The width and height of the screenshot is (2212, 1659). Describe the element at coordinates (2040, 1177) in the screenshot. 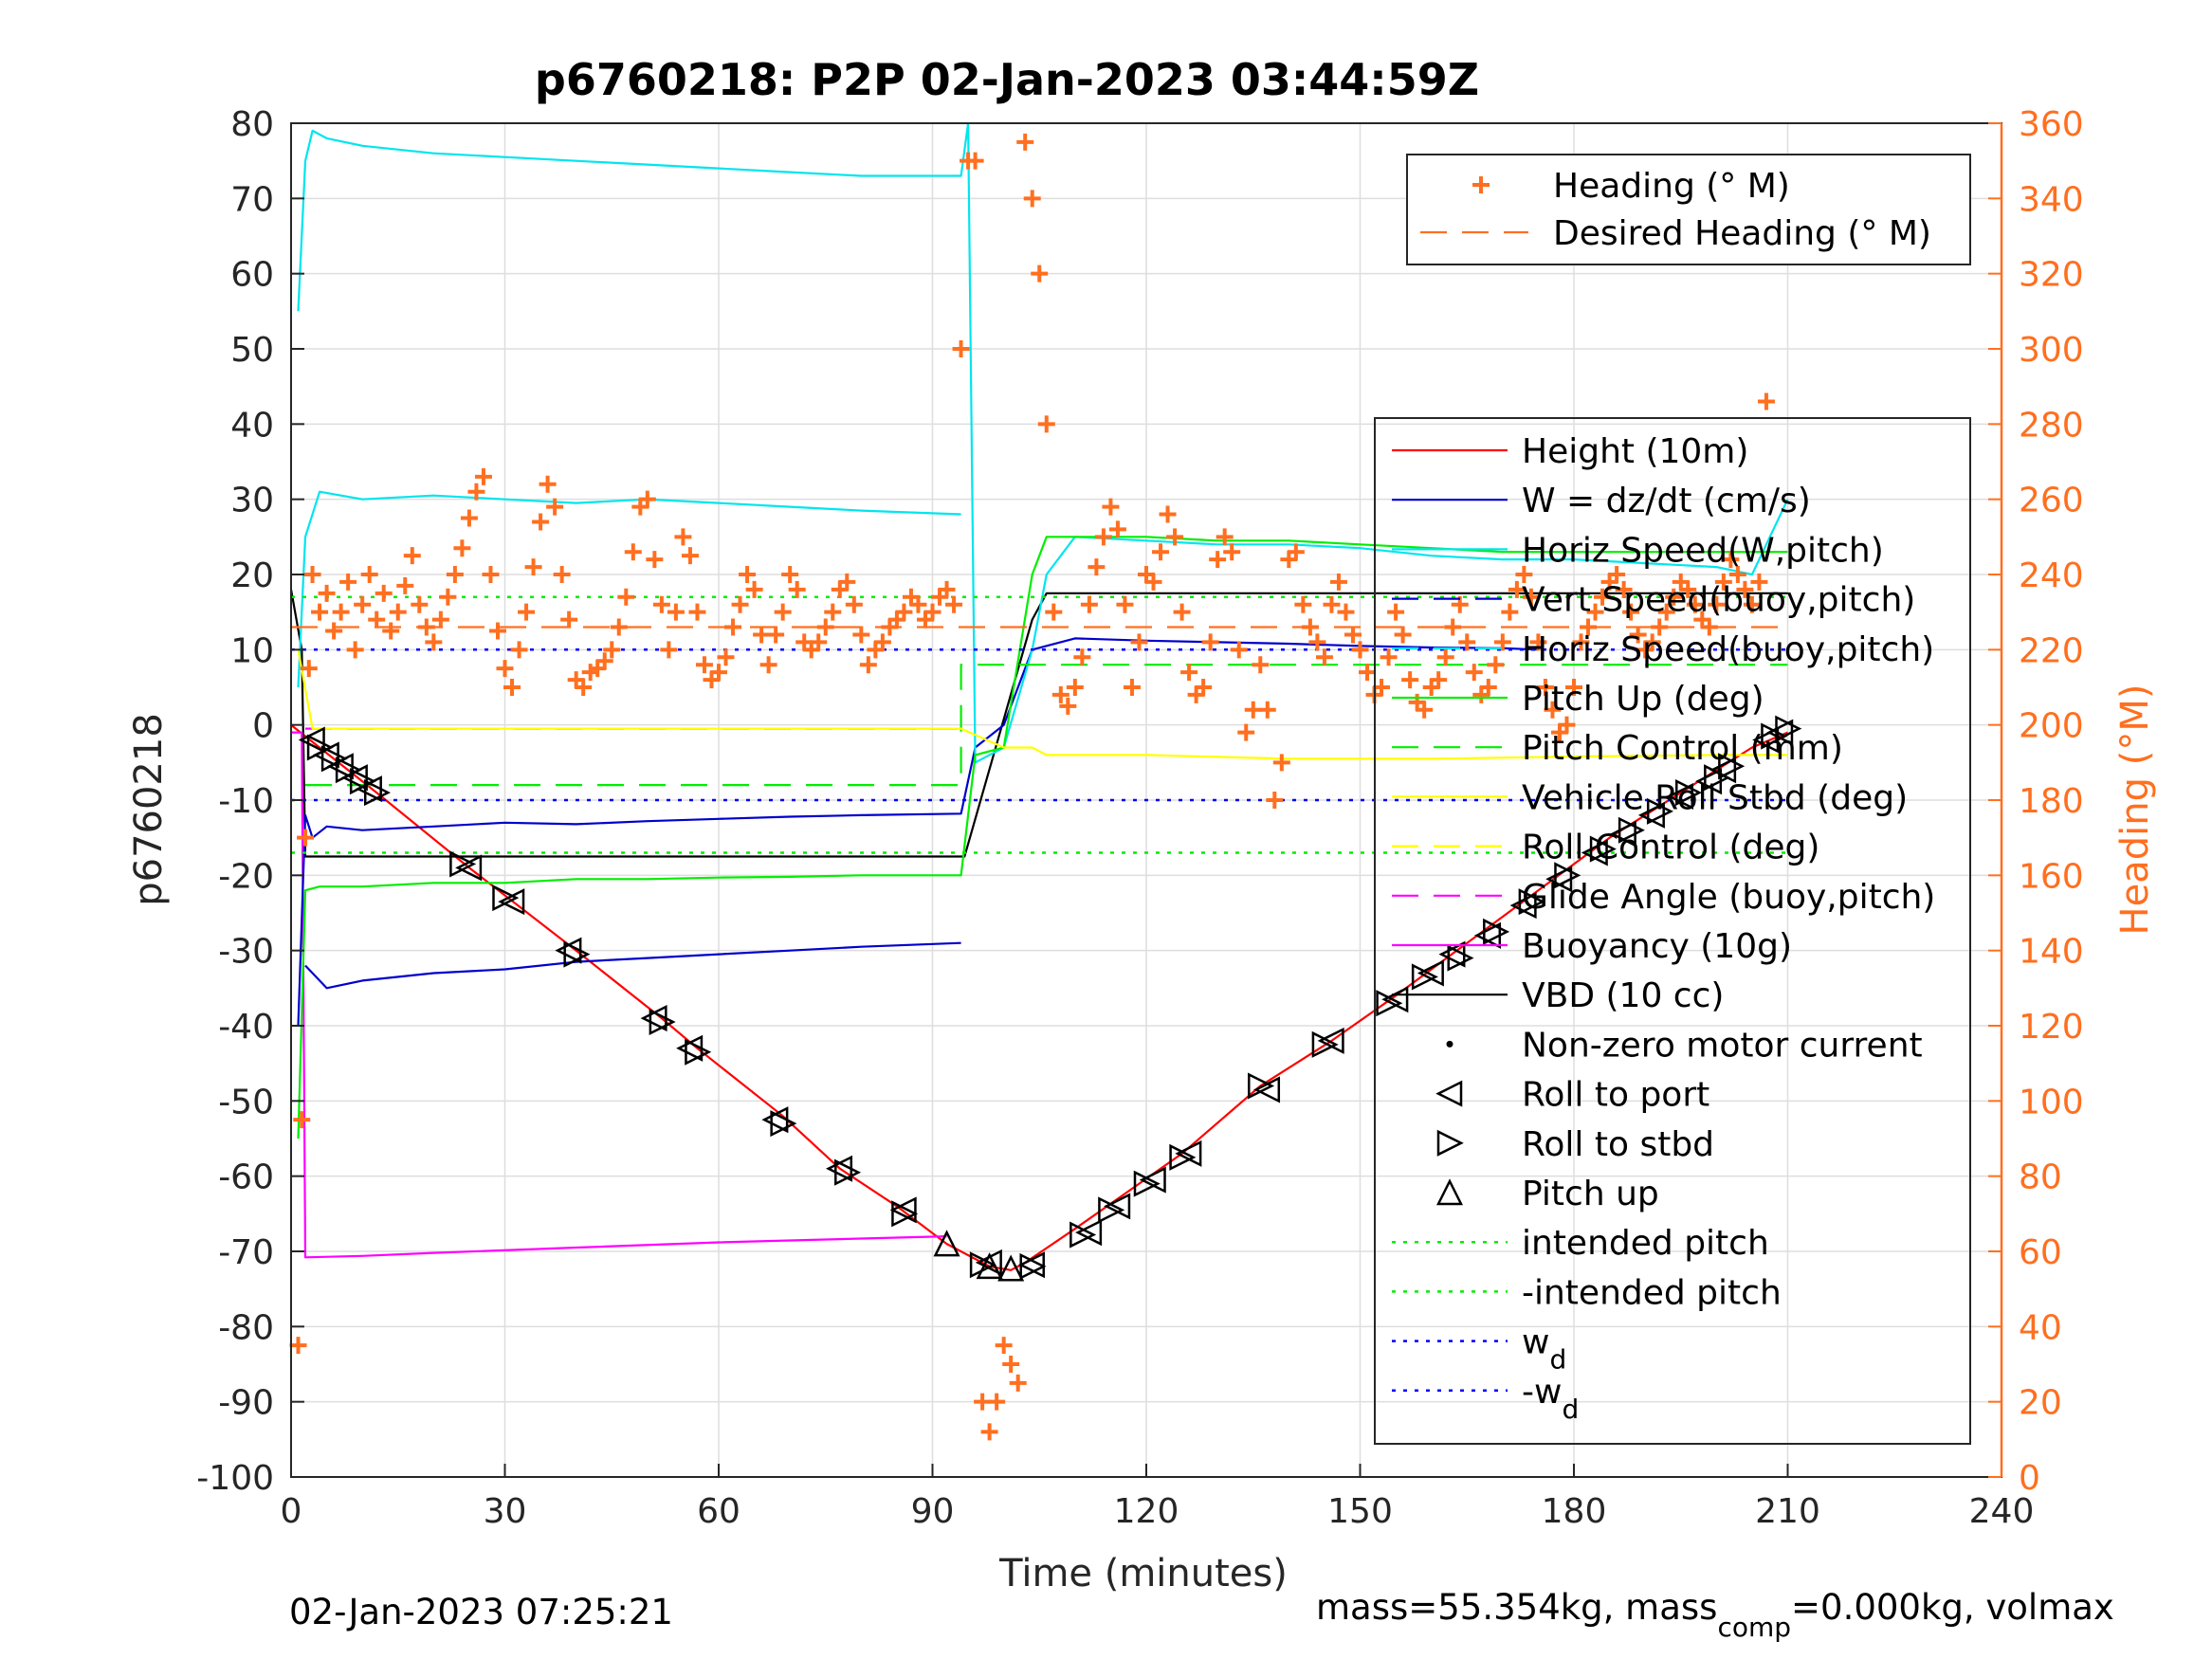

I see `y-right-tick-label-14: 80` at that location.